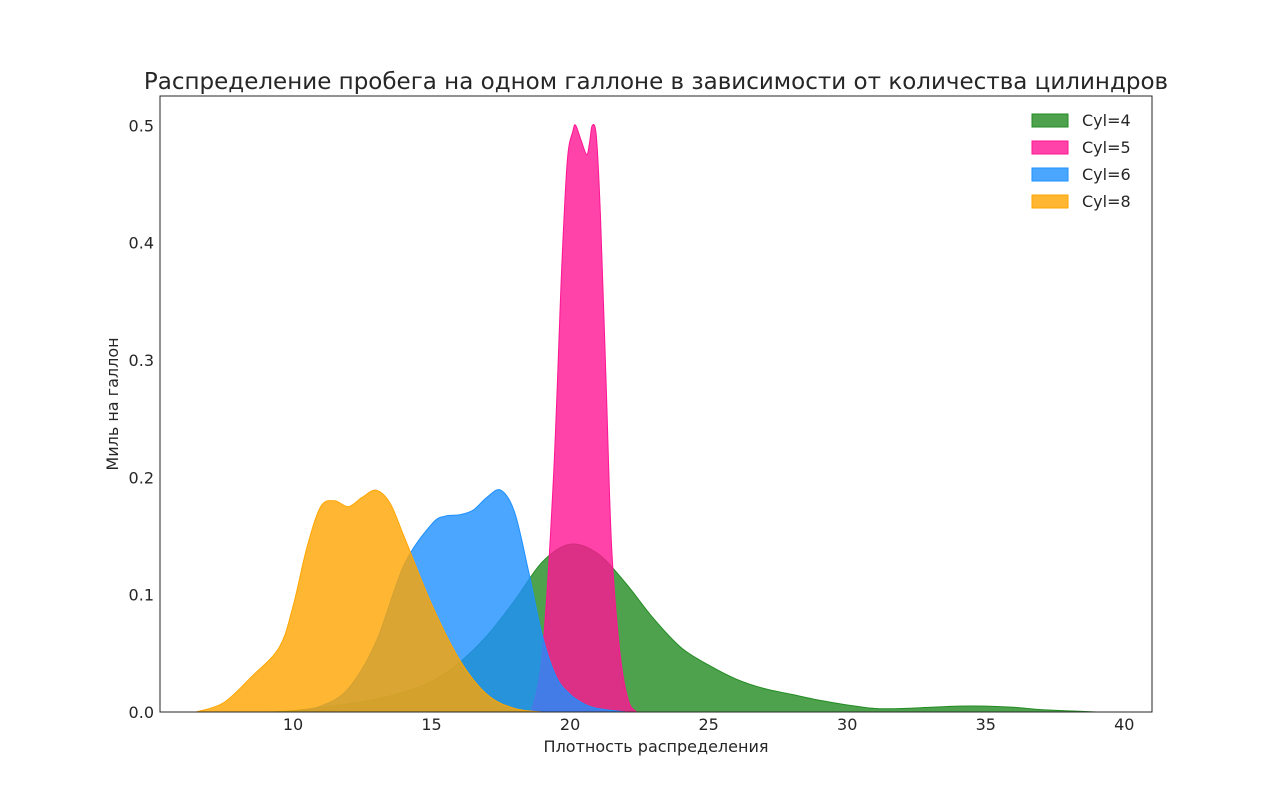  I want to click on y-tick-label: 0.2, so click(141, 477).